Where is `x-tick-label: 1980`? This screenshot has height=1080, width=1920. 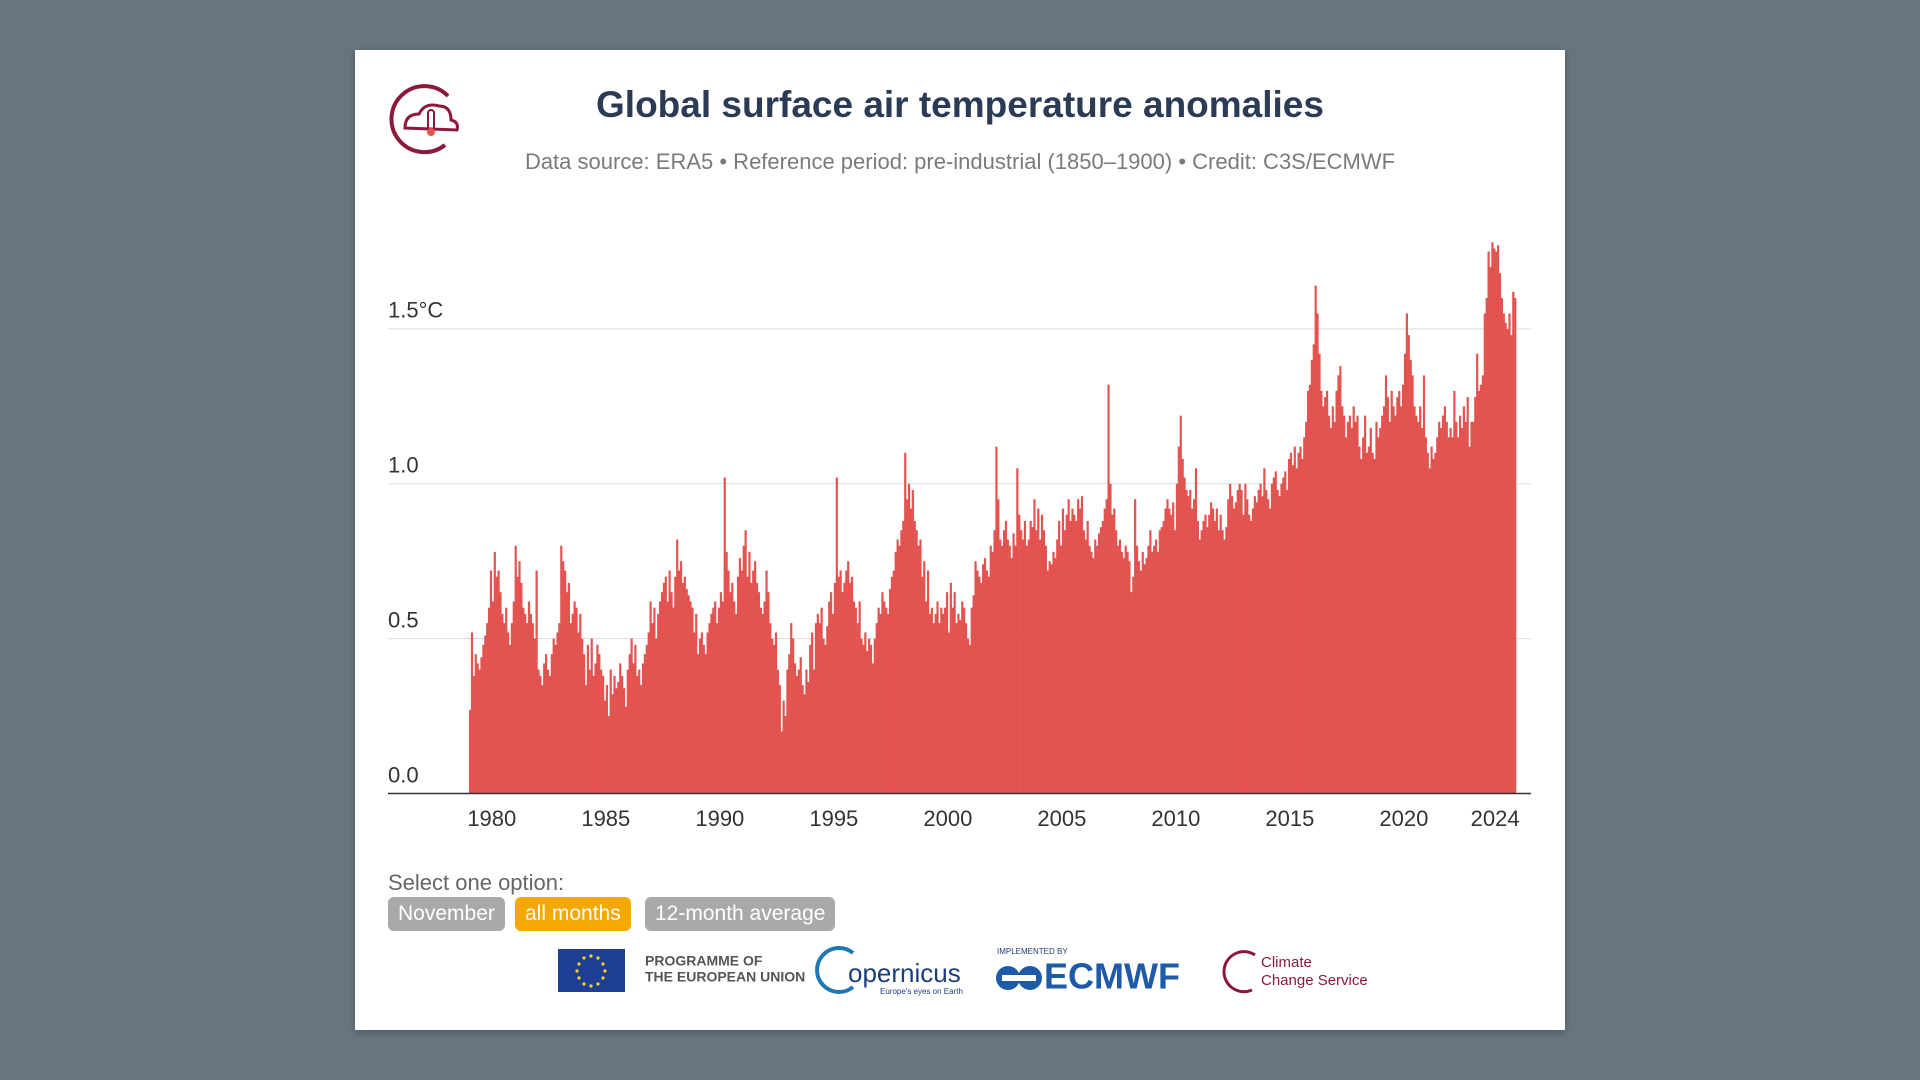
x-tick-label: 1980 is located at coordinates (491, 818).